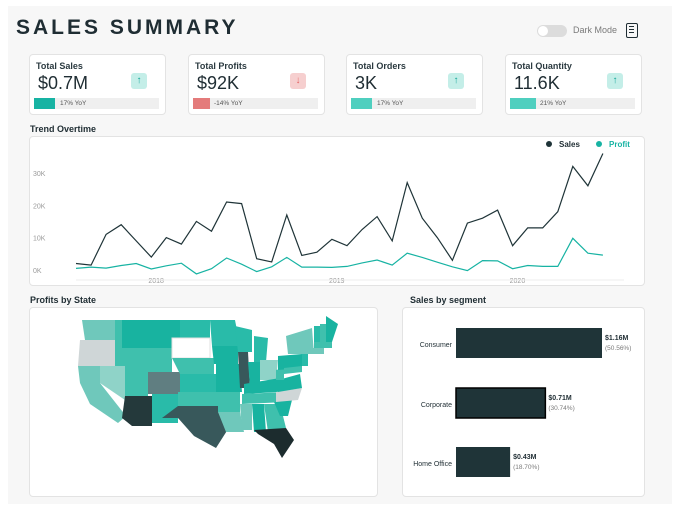 Image resolution: width=680 pixels, height=510 pixels. Describe the element at coordinates (617, 338) in the screenshot. I see `segment-value-label: $1.16M` at that location.